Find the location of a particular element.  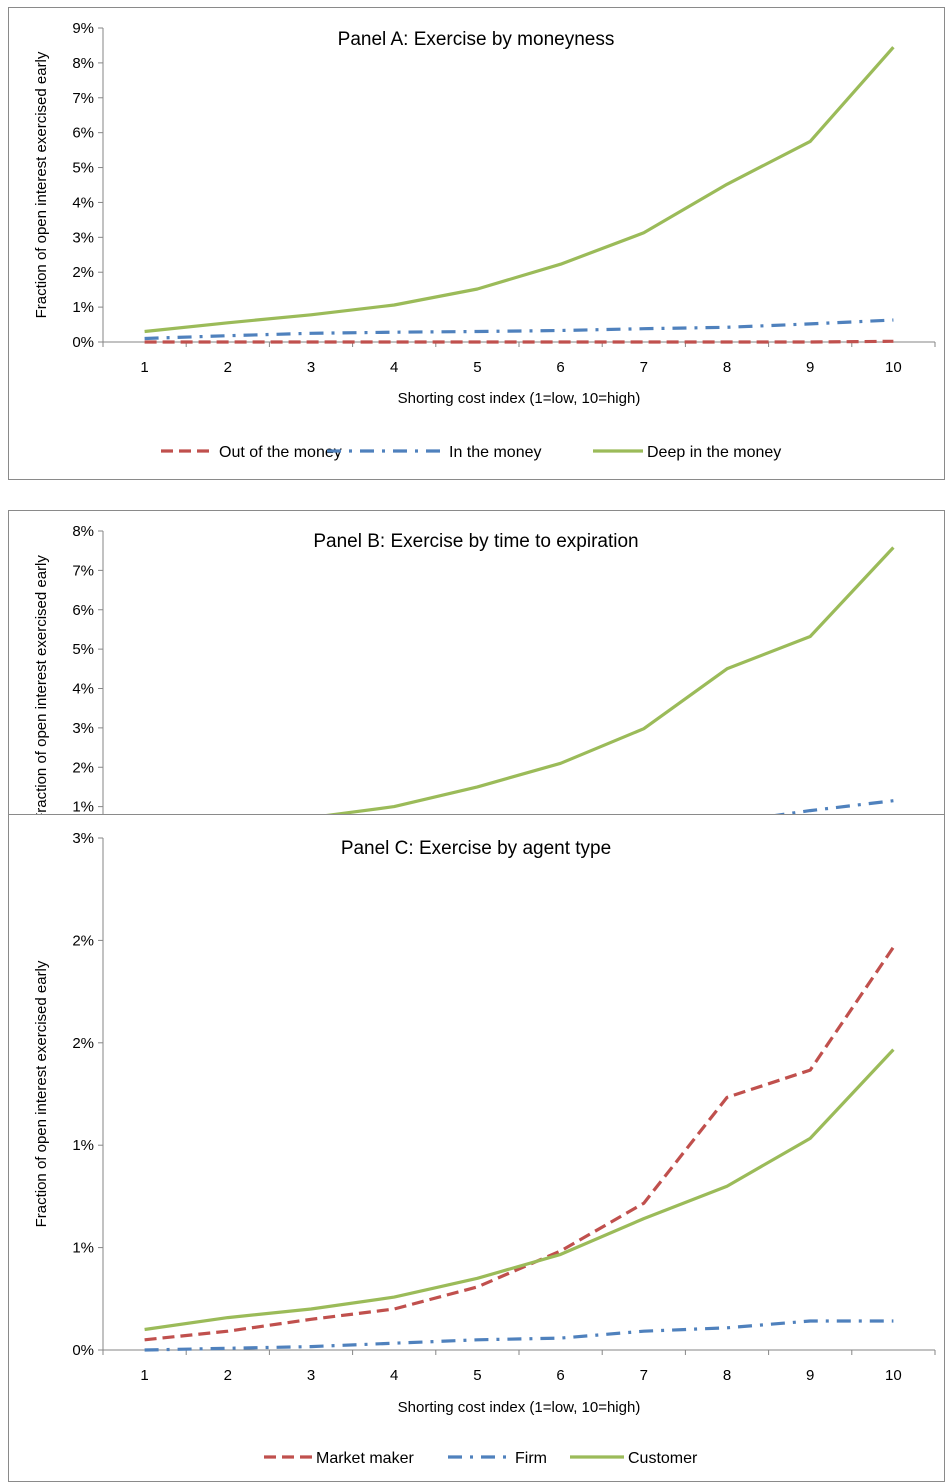

series-line-out-of-the-money is located at coordinates (519, 341).